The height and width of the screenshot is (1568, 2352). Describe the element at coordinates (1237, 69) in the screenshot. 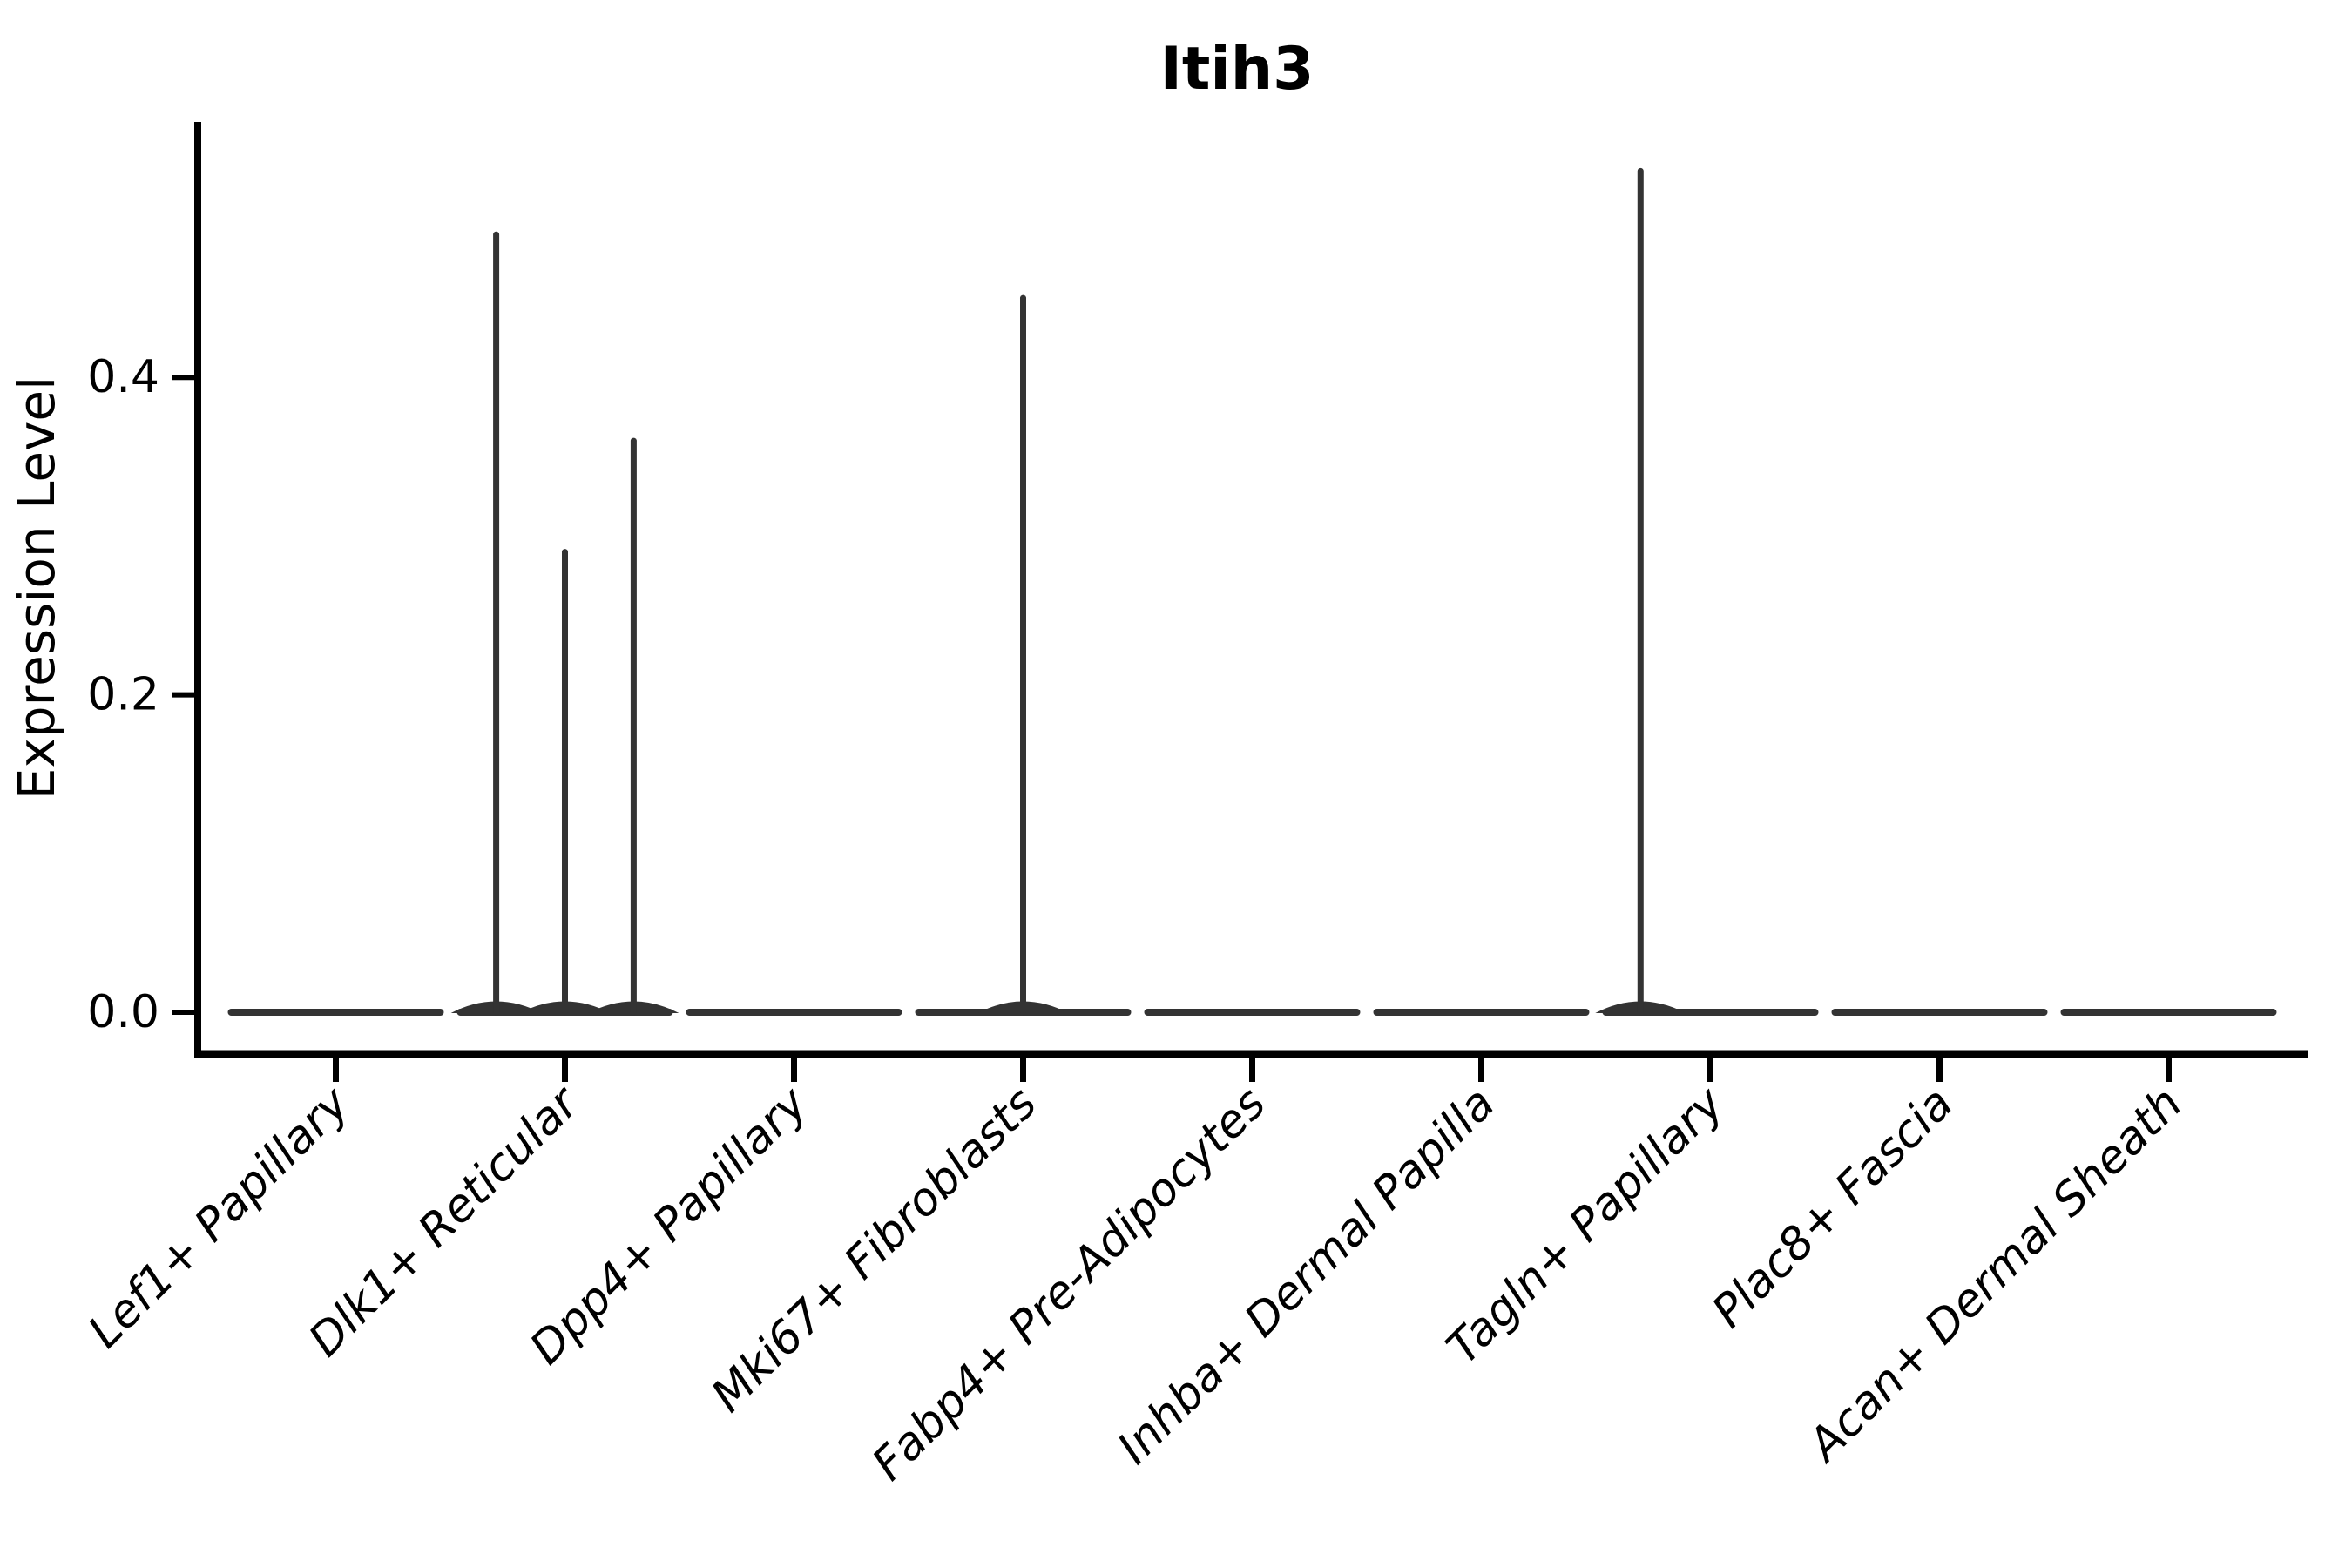

I see `chart-title: Itih3` at that location.